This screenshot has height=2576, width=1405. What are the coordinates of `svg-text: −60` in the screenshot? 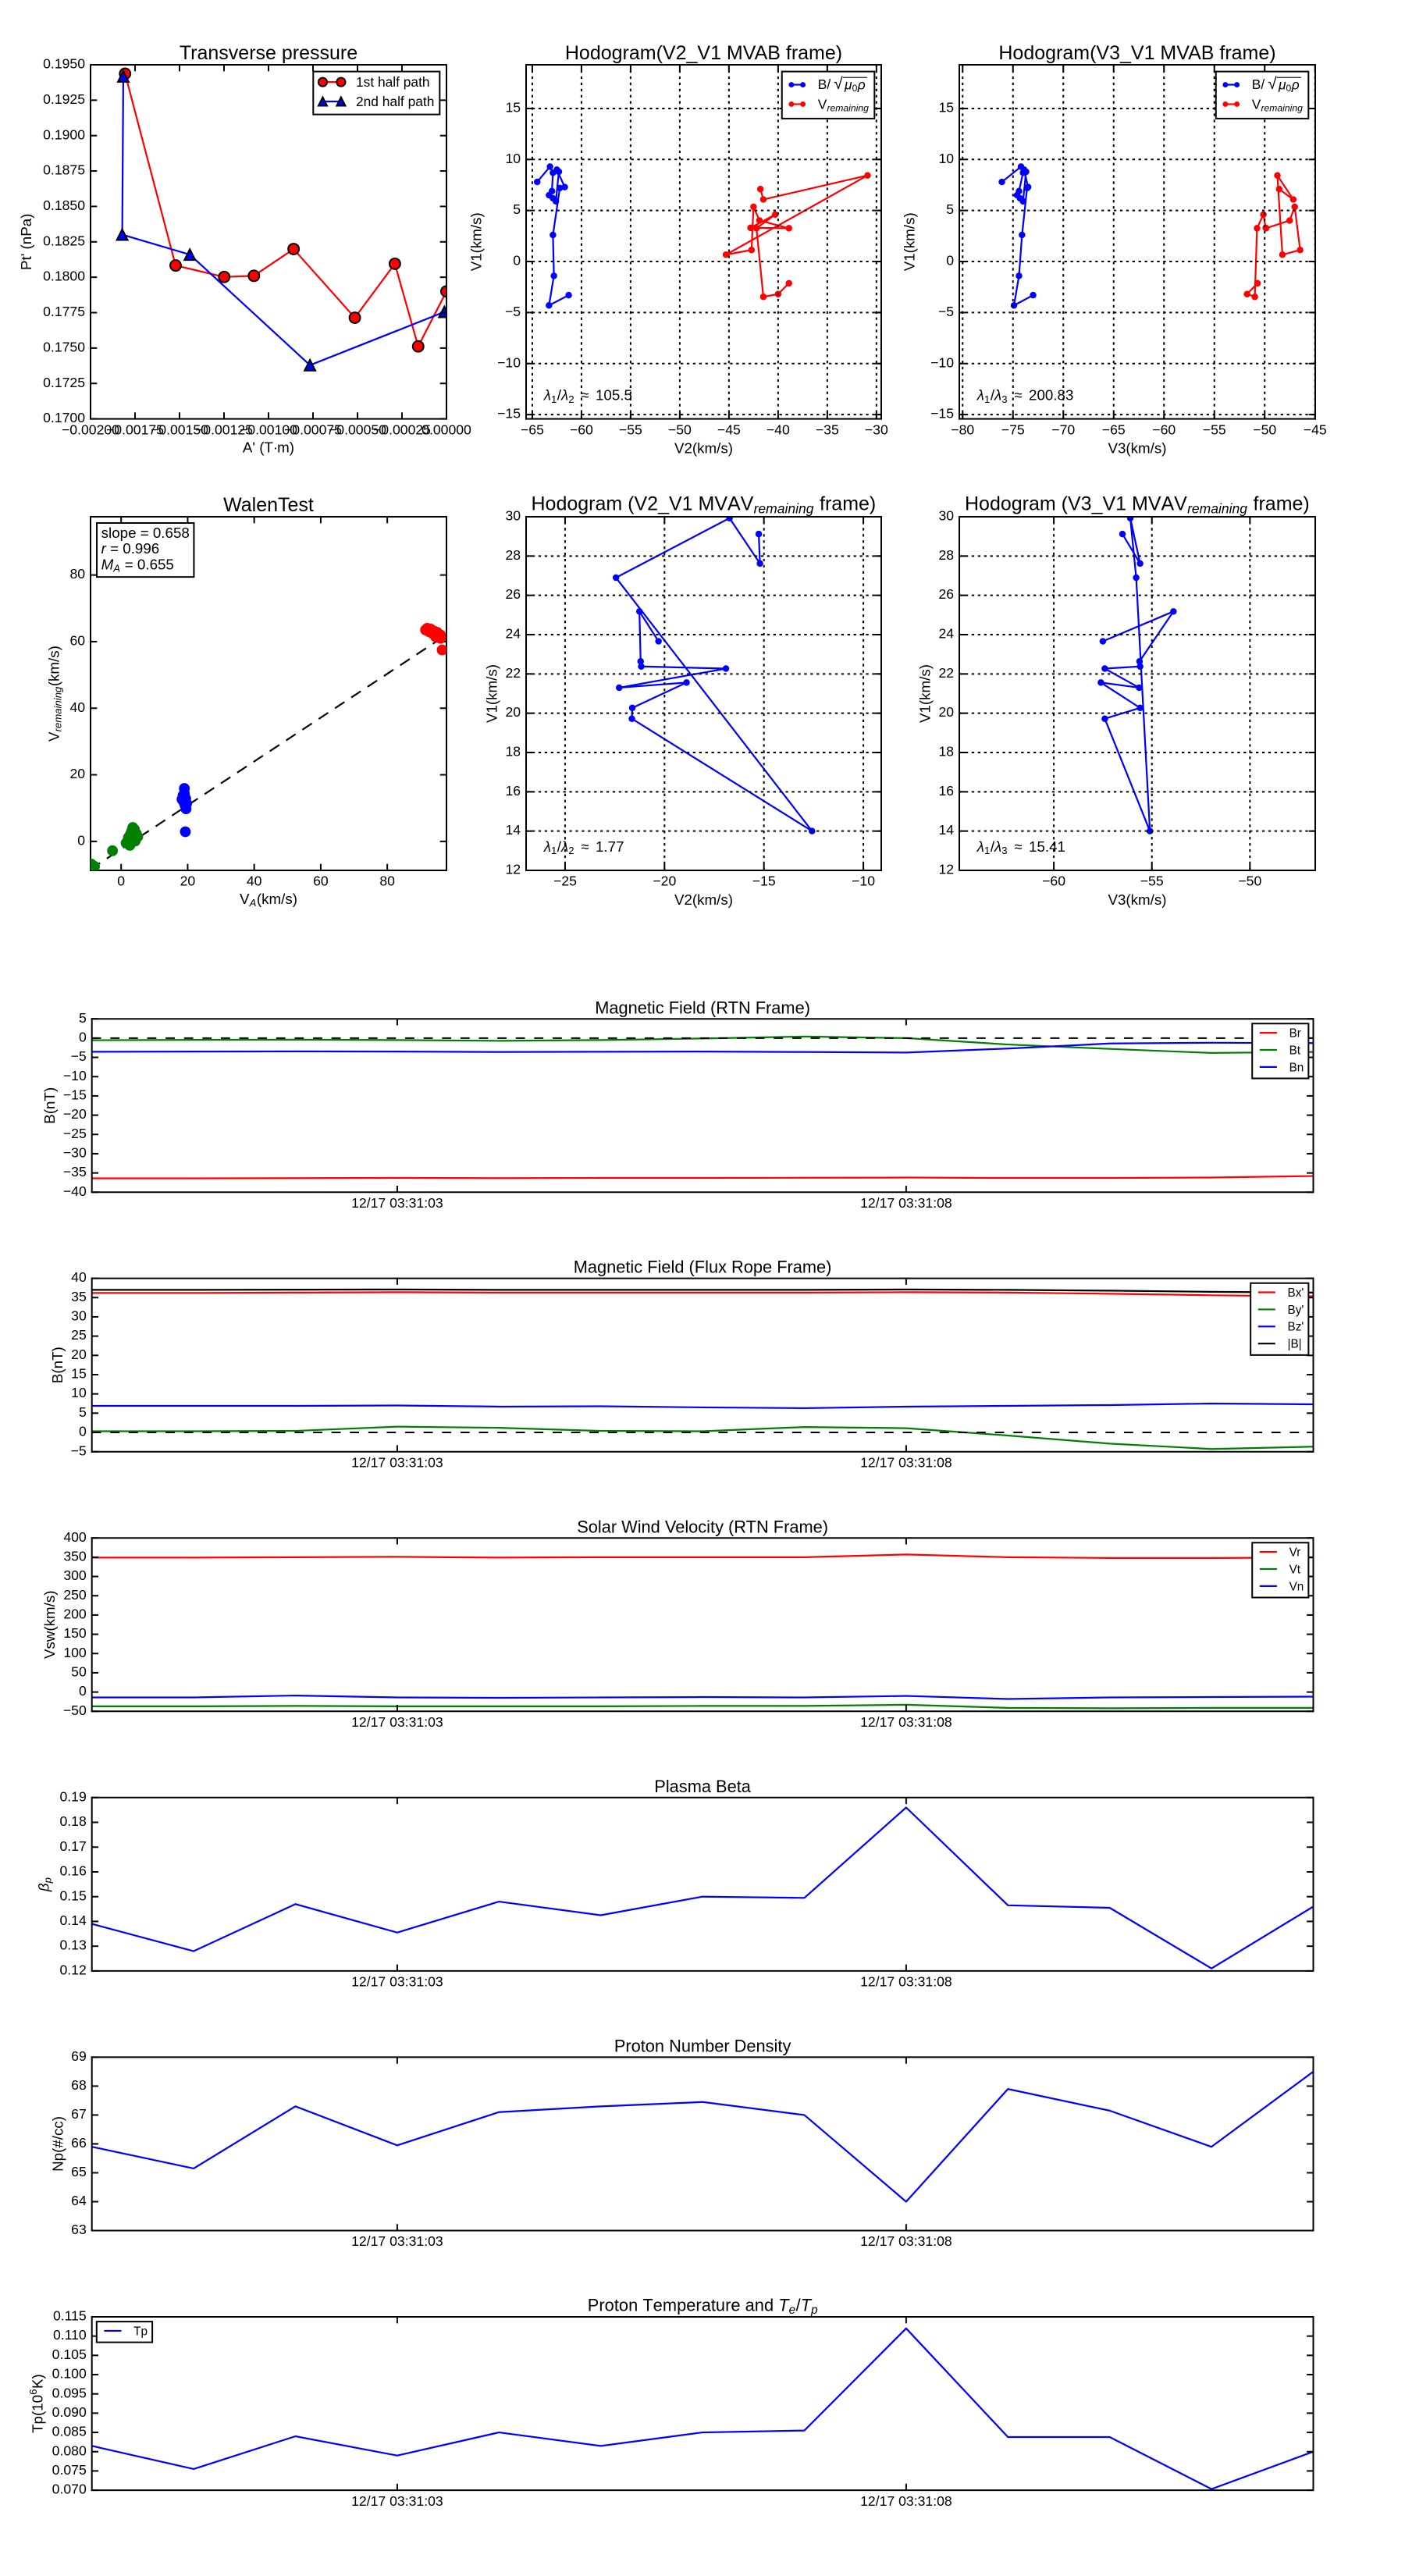 It's located at (1164, 429).